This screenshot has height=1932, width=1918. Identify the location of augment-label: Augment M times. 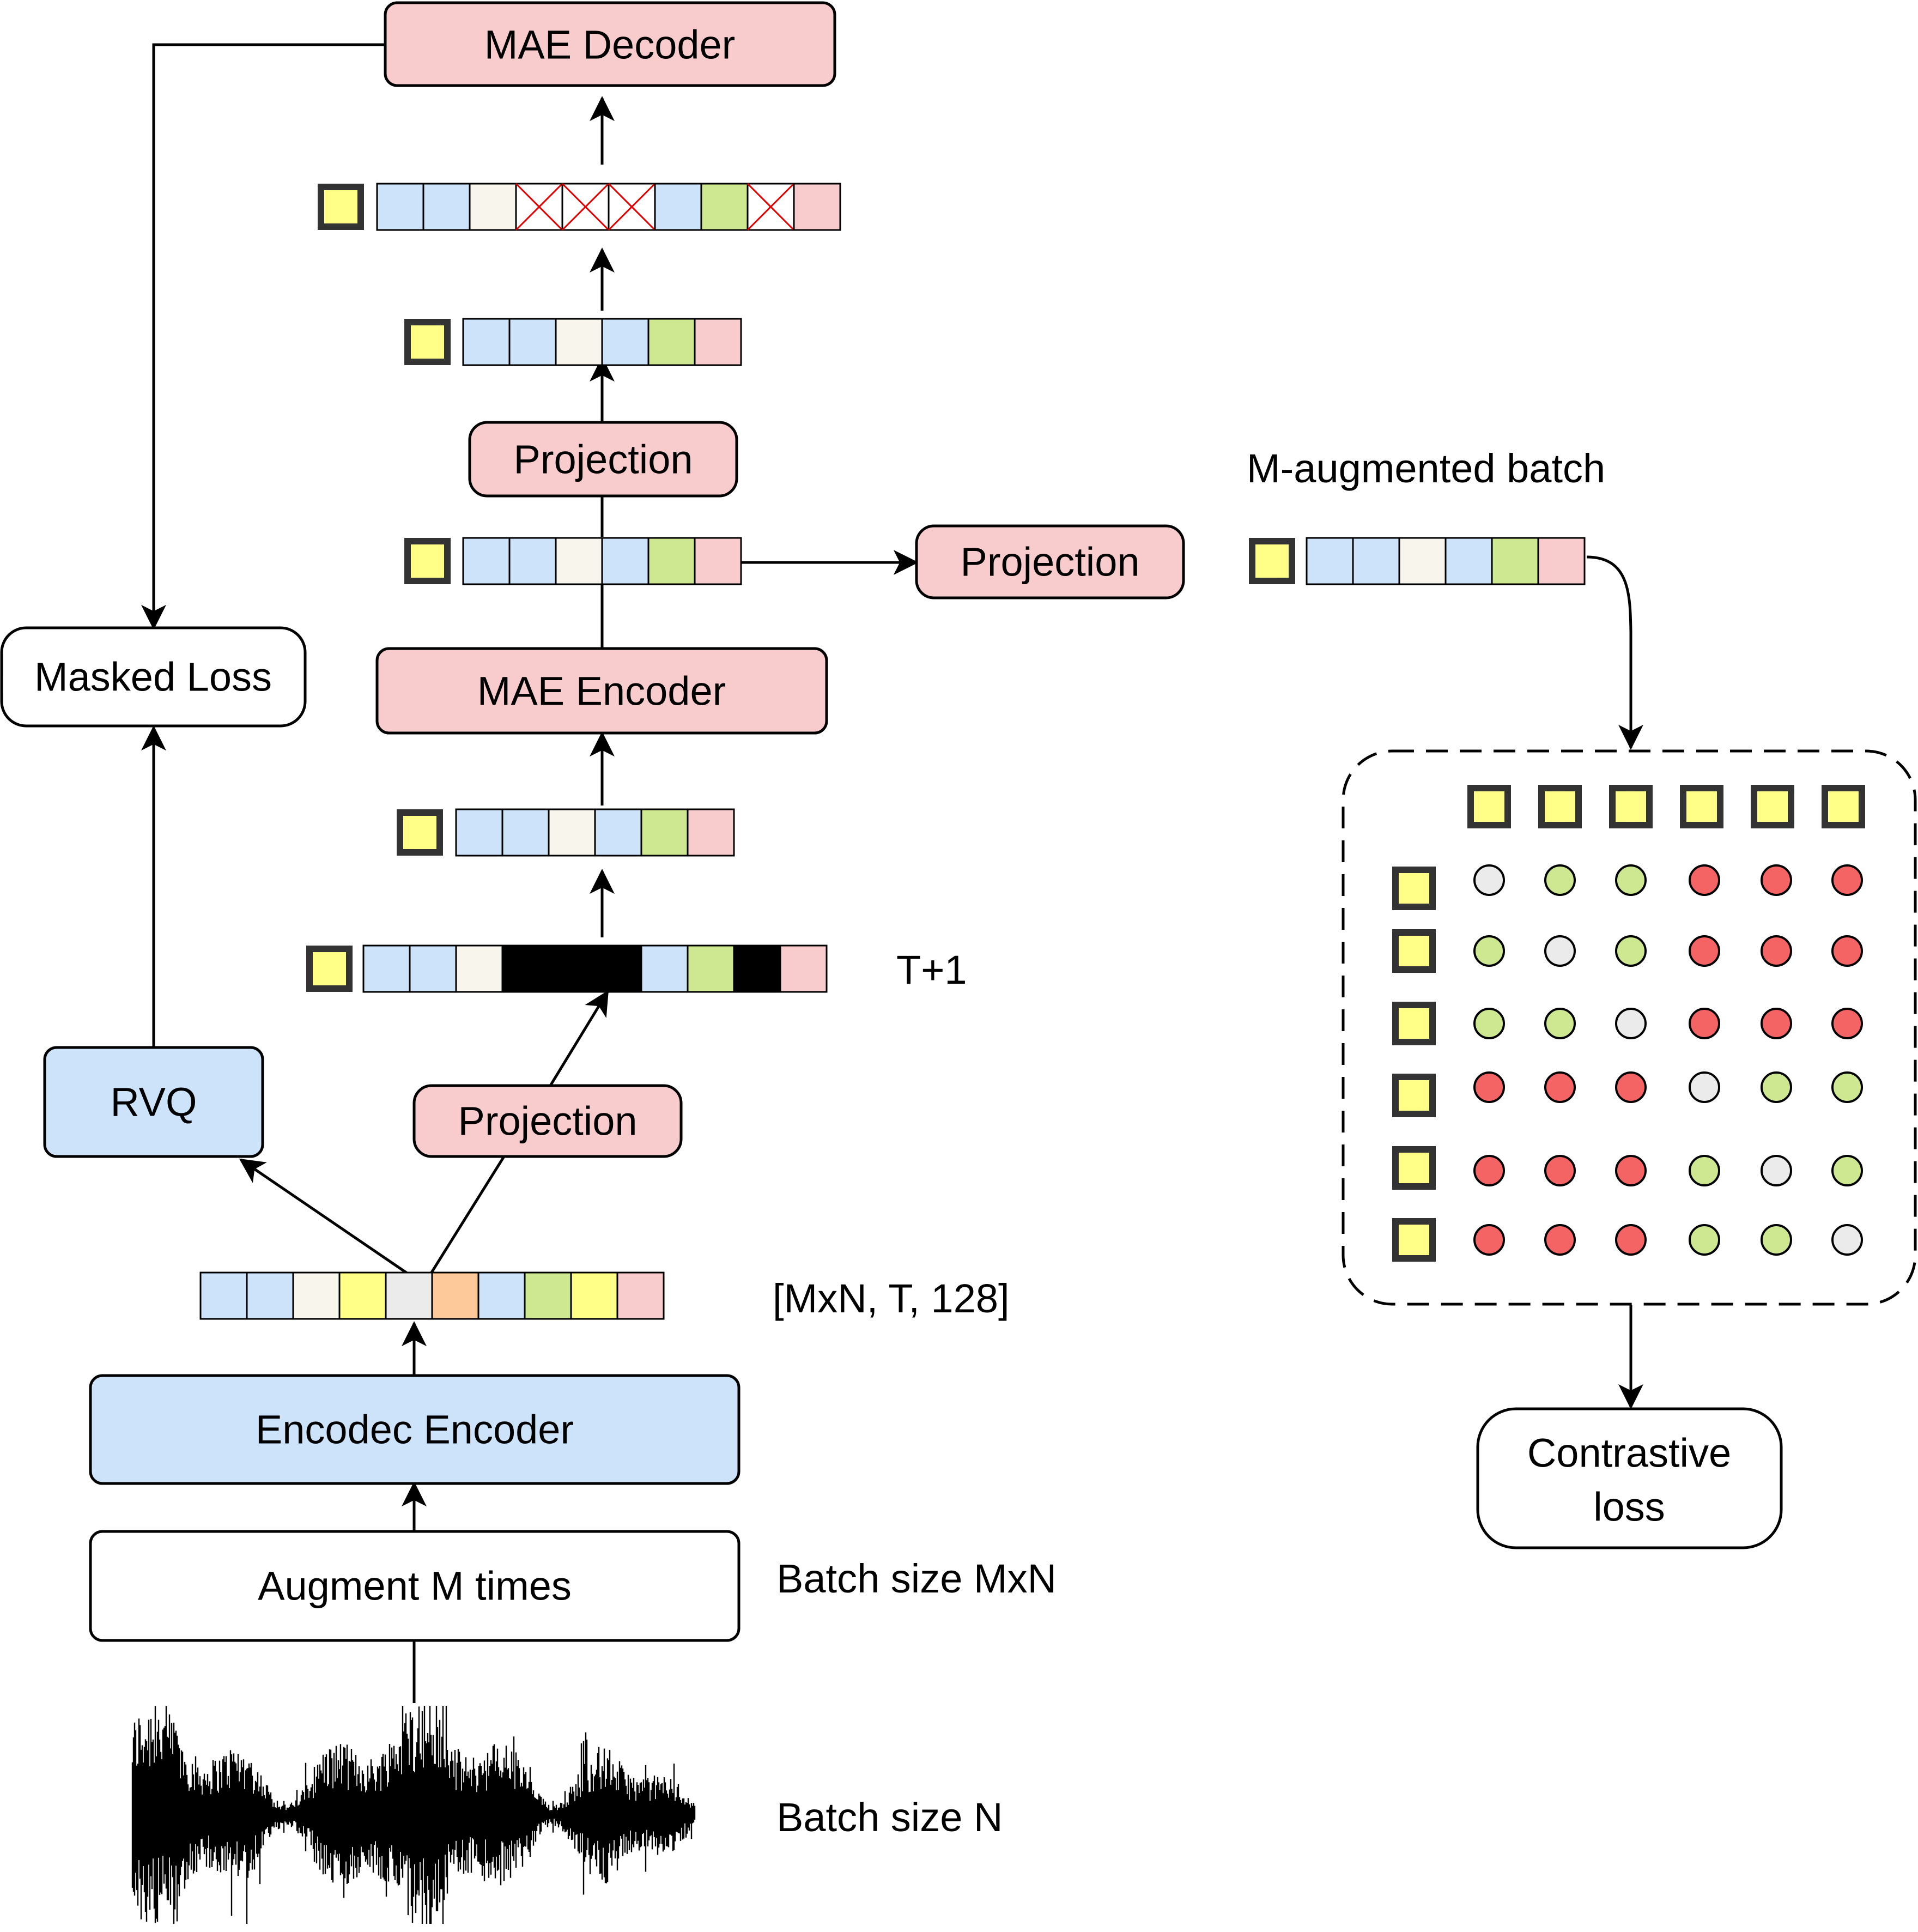
(415, 1586).